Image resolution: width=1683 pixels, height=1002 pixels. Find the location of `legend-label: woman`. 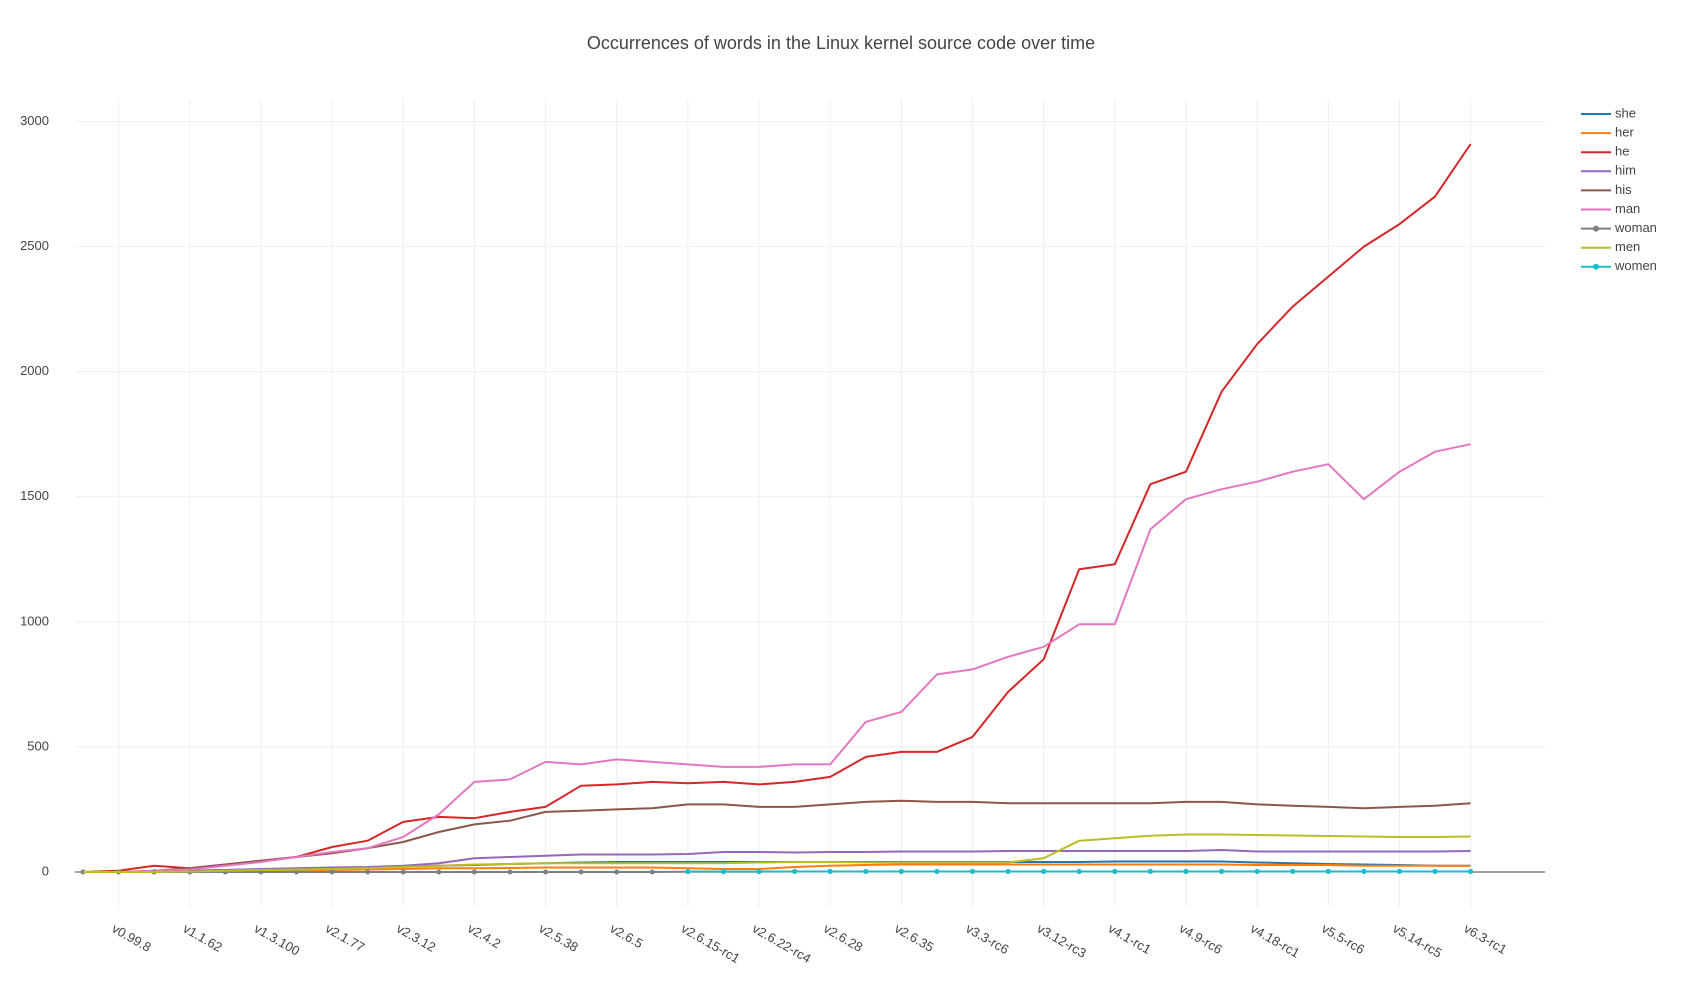

legend-label: woman is located at coordinates (1635, 227).